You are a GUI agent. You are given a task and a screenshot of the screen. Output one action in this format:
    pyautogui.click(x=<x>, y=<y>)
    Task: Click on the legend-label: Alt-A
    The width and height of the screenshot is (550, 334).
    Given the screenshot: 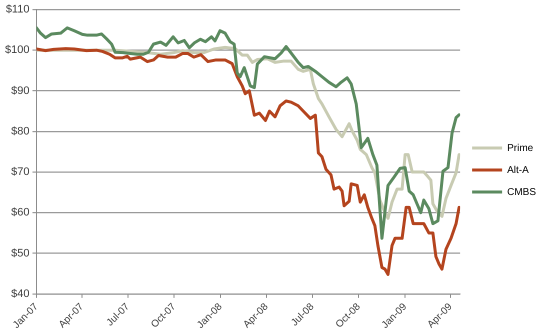 What is the action you would take?
    pyautogui.click(x=518, y=170)
    